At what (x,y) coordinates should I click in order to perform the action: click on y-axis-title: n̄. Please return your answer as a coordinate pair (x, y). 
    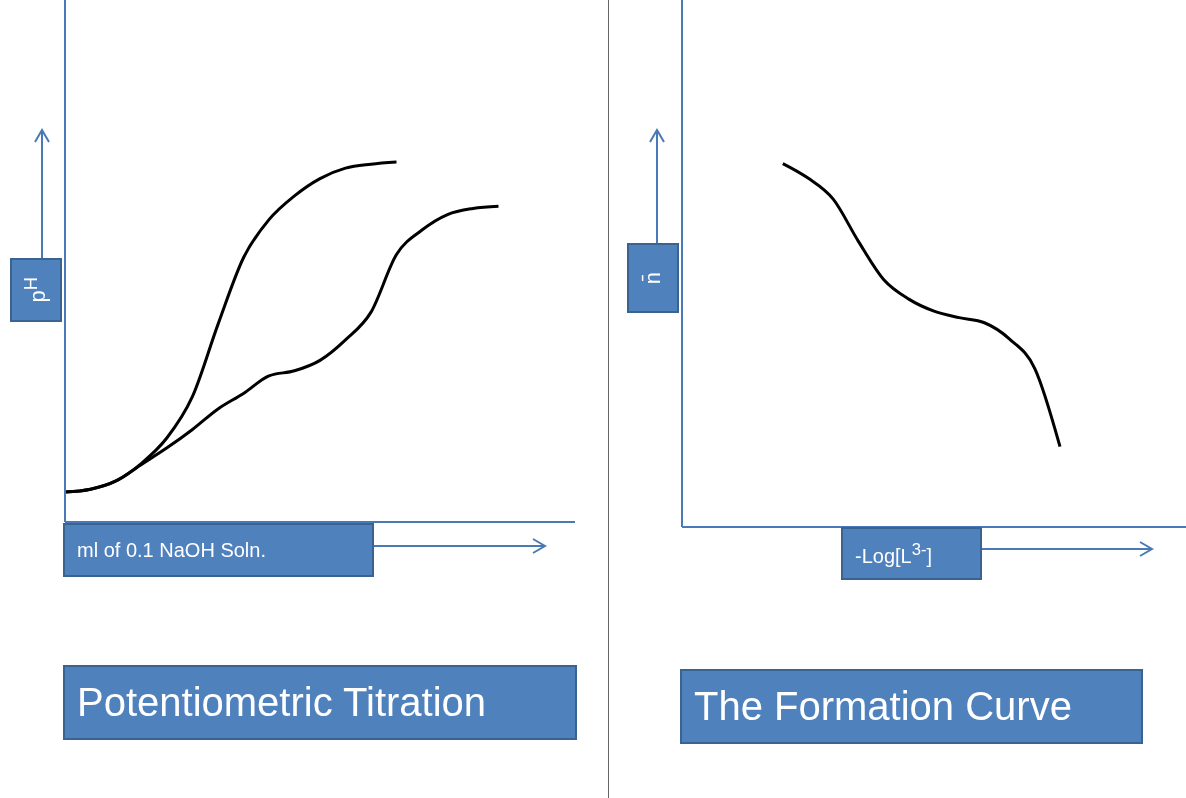
    Looking at the image, I should click on (653, 278).